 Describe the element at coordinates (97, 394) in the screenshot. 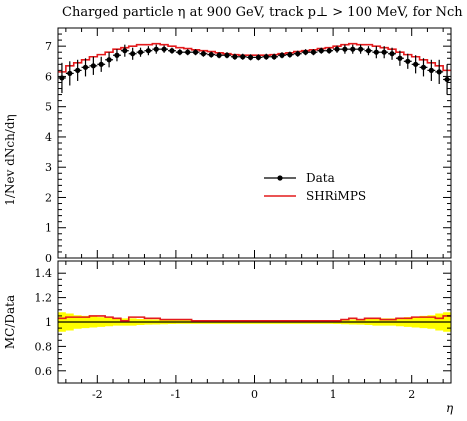

I see `x-tick-label: -2` at that location.